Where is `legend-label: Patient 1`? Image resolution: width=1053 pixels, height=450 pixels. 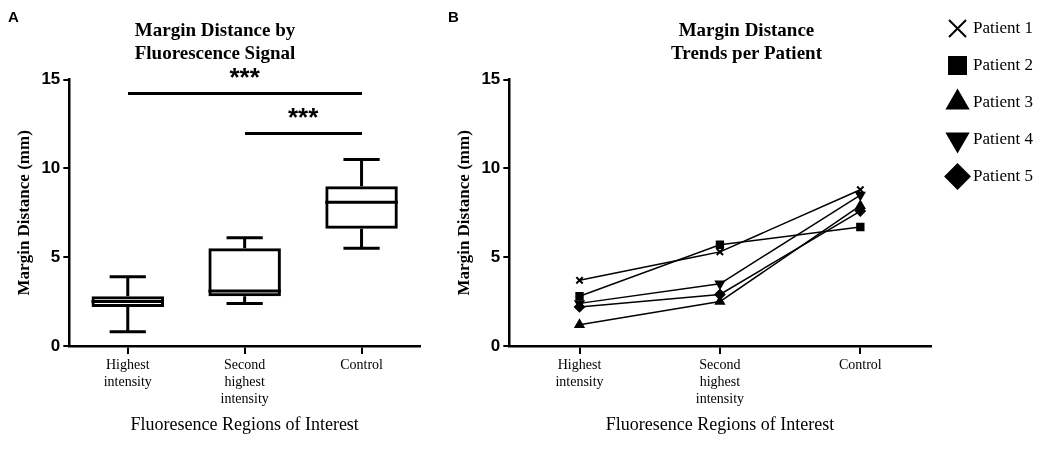 legend-label: Patient 1 is located at coordinates (1003, 27).